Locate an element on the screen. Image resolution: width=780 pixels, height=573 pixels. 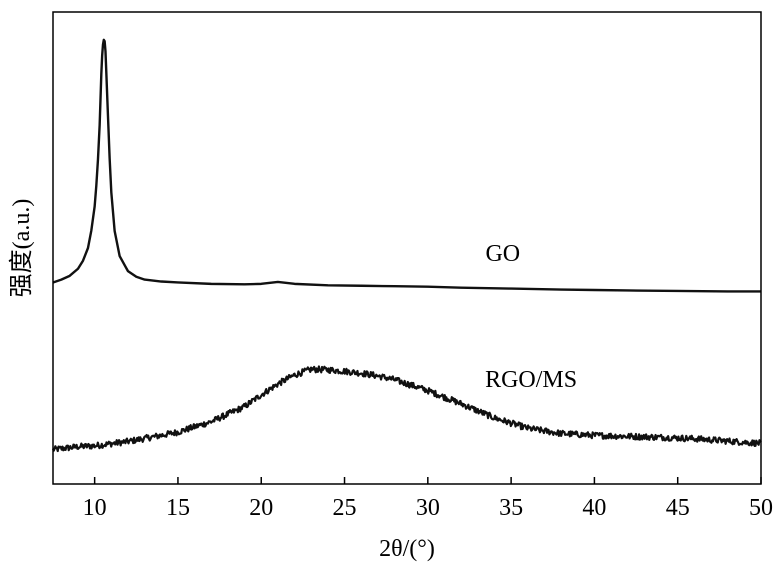
x-axis-ticks: 10 15 20 25 30 35 40 45 50 is located at coordinates (428, 499).